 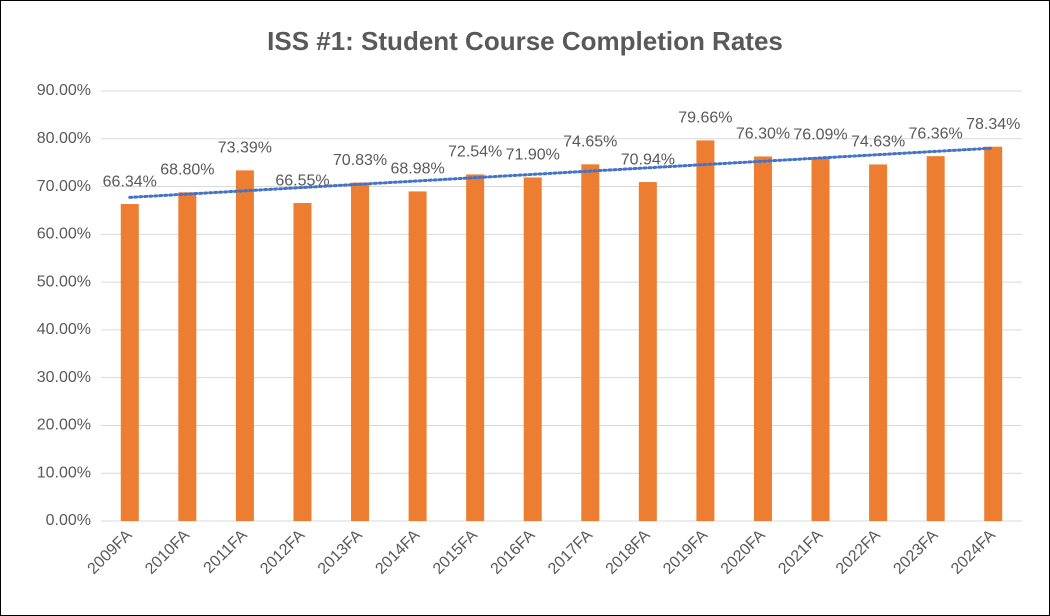 I want to click on y-tick-label: 20.00%, so click(x=64, y=425).